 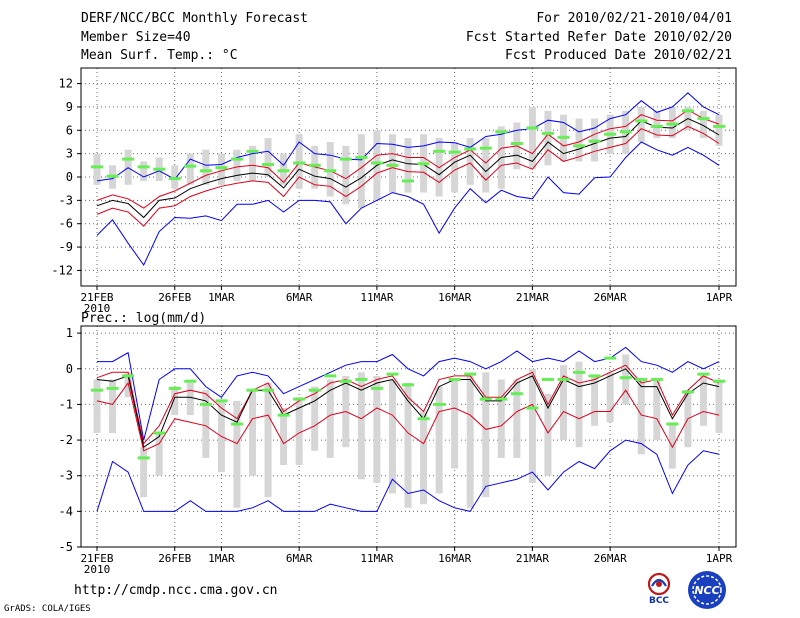 What do you see at coordinates (69, 369) in the screenshot?
I see `prec-ytick-label: 0` at bounding box center [69, 369].